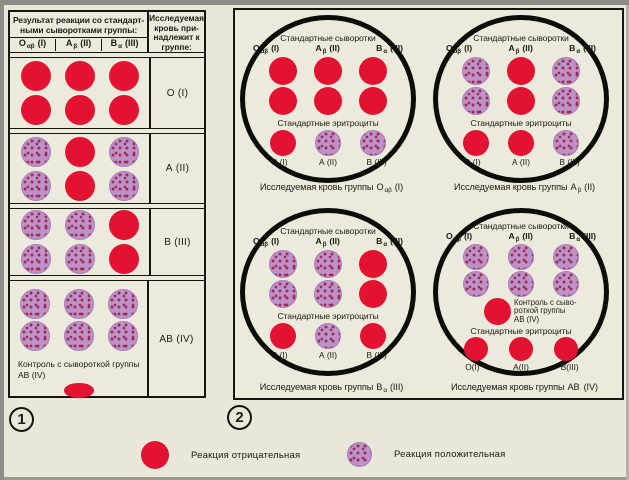 This screenshot has width=629, height=480. I want to click on table-row-a2: А (II), so click(107, 168).